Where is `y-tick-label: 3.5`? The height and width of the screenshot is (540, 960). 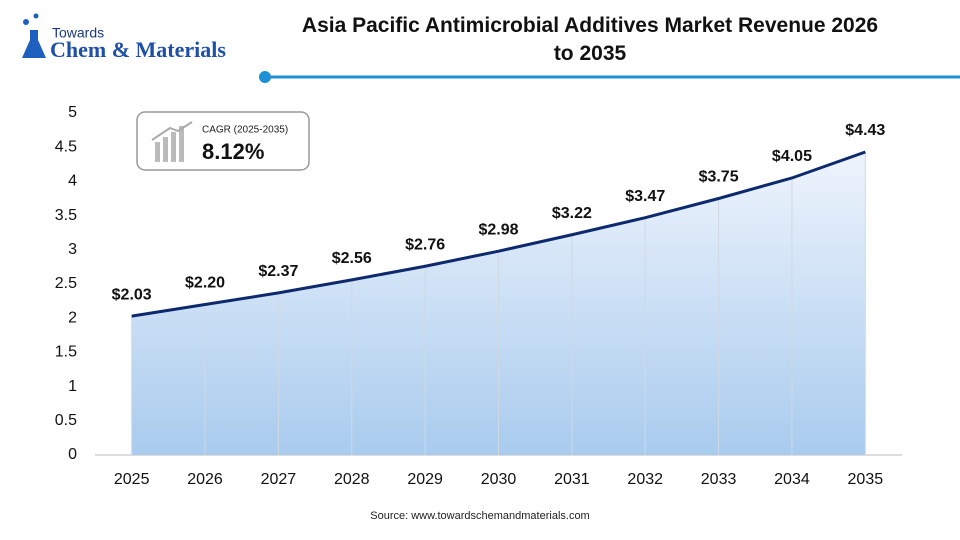 y-tick-label: 3.5 is located at coordinates (66, 215).